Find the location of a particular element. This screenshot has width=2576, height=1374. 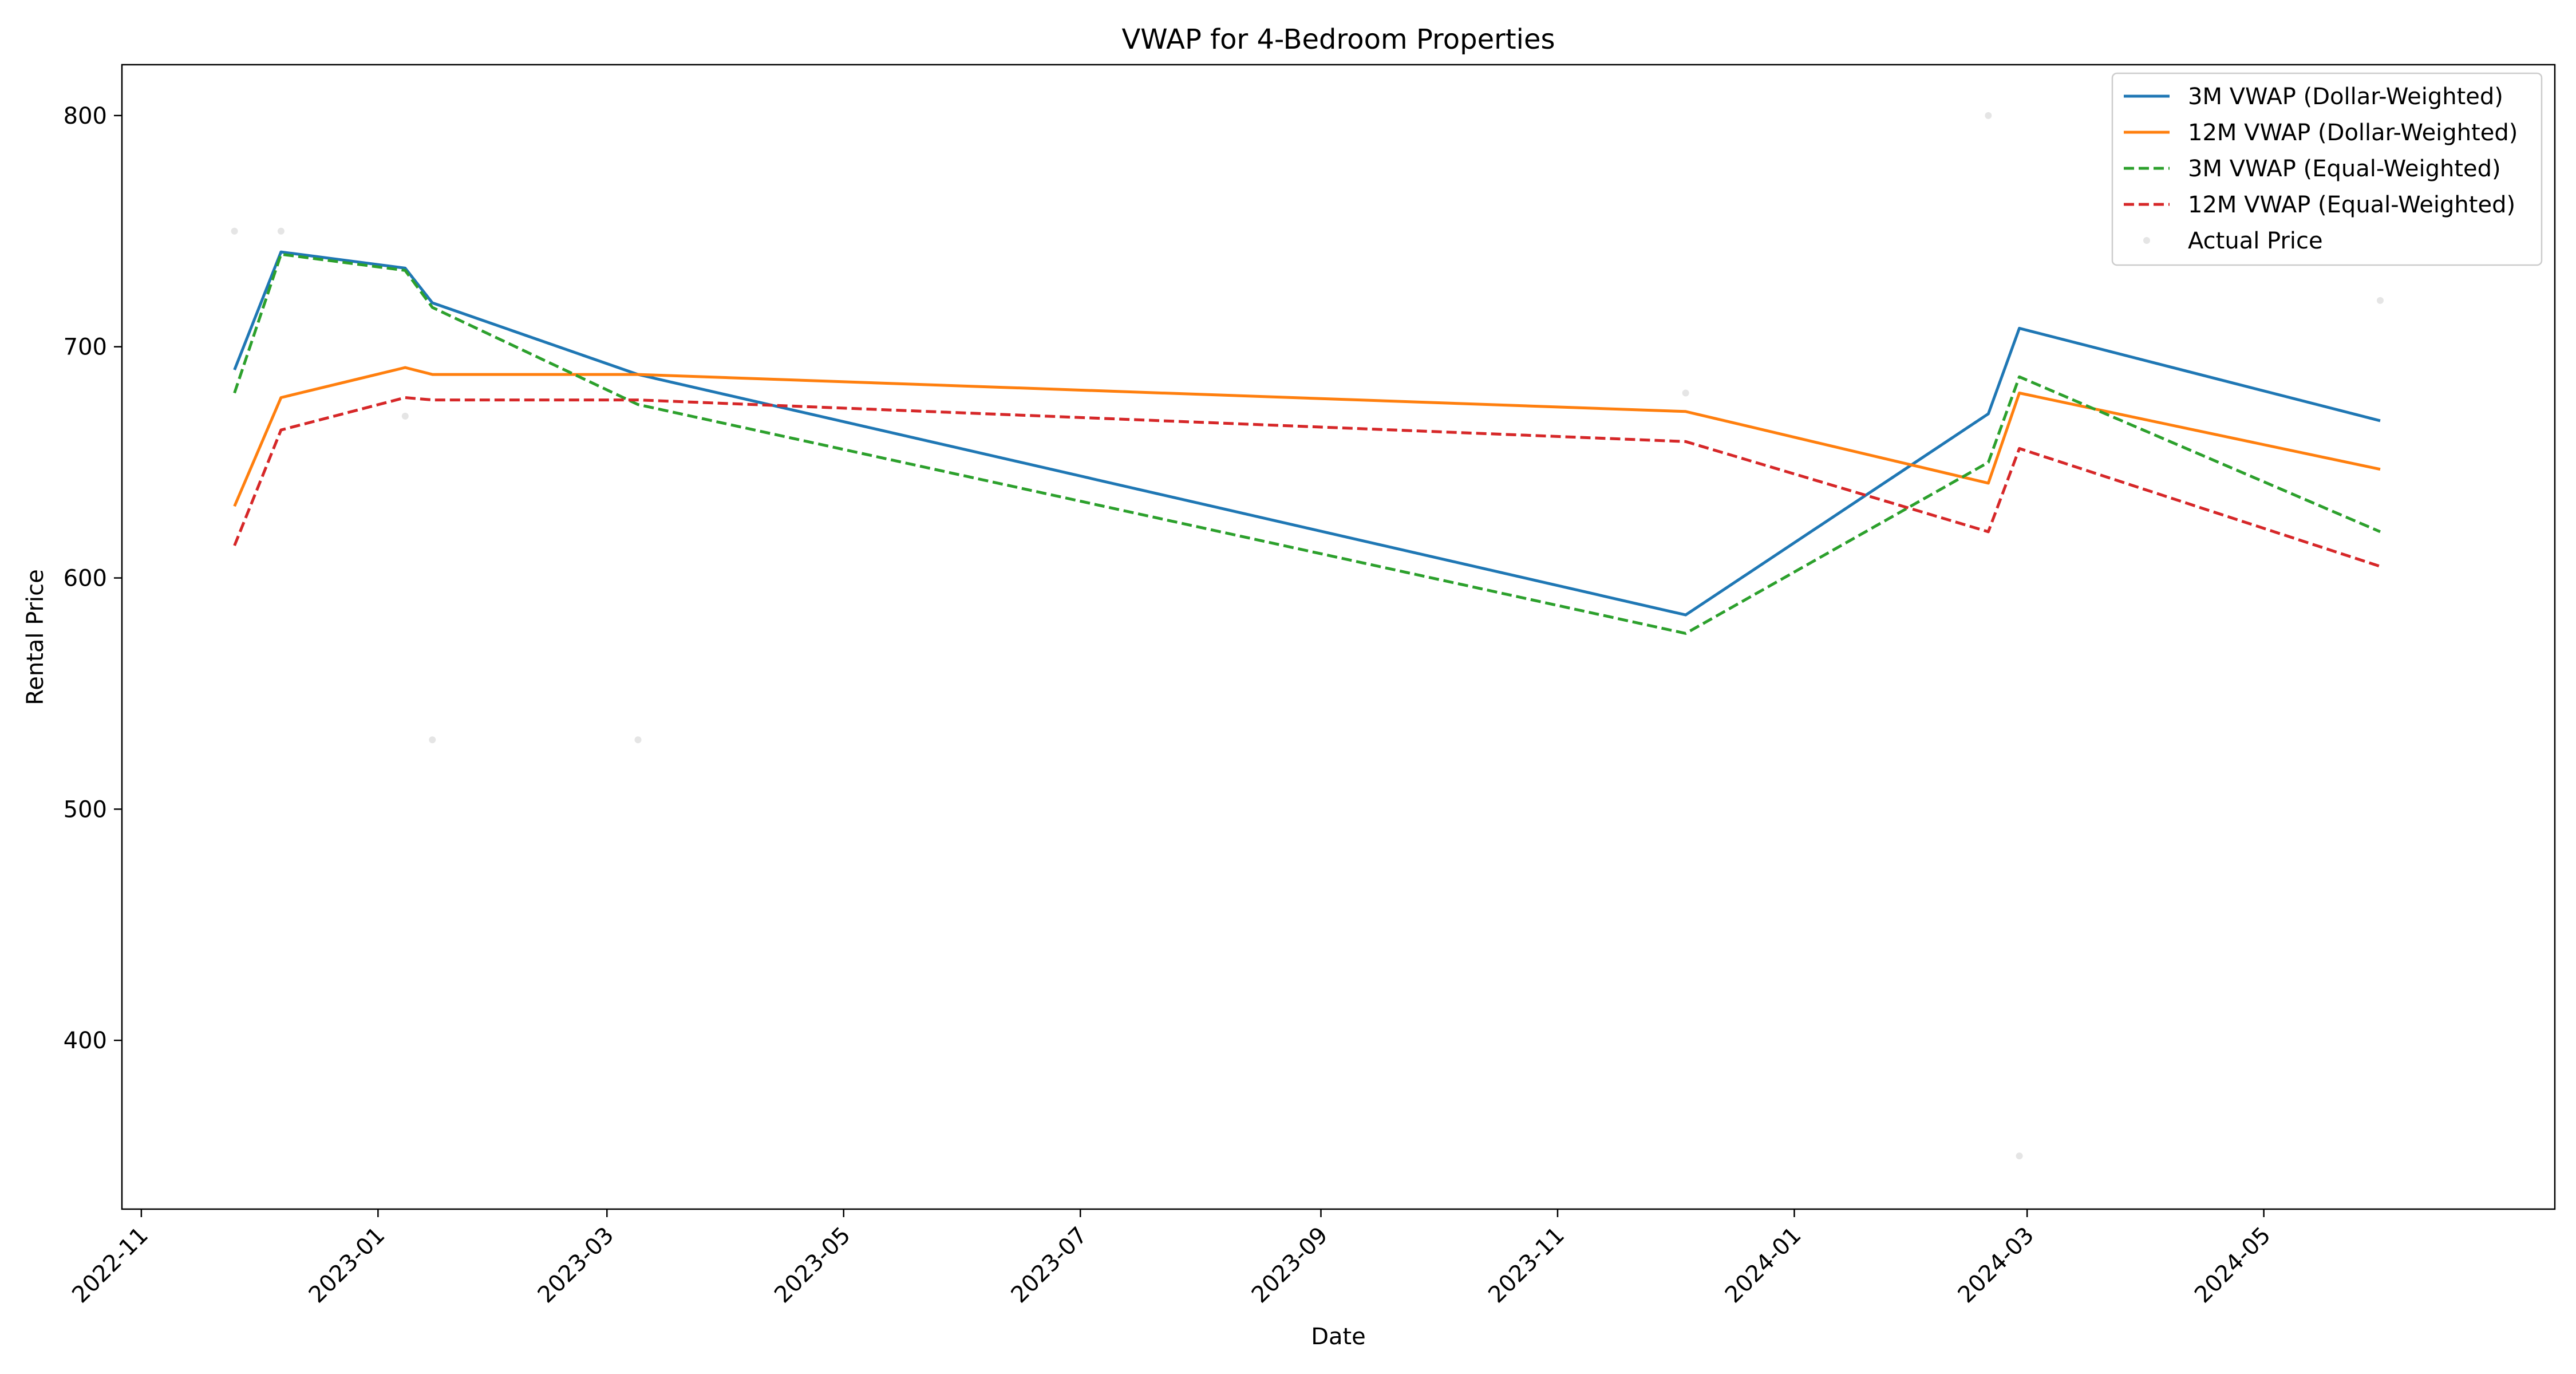

y-axis: 400 500 600 700 800 is located at coordinates (93, 578).